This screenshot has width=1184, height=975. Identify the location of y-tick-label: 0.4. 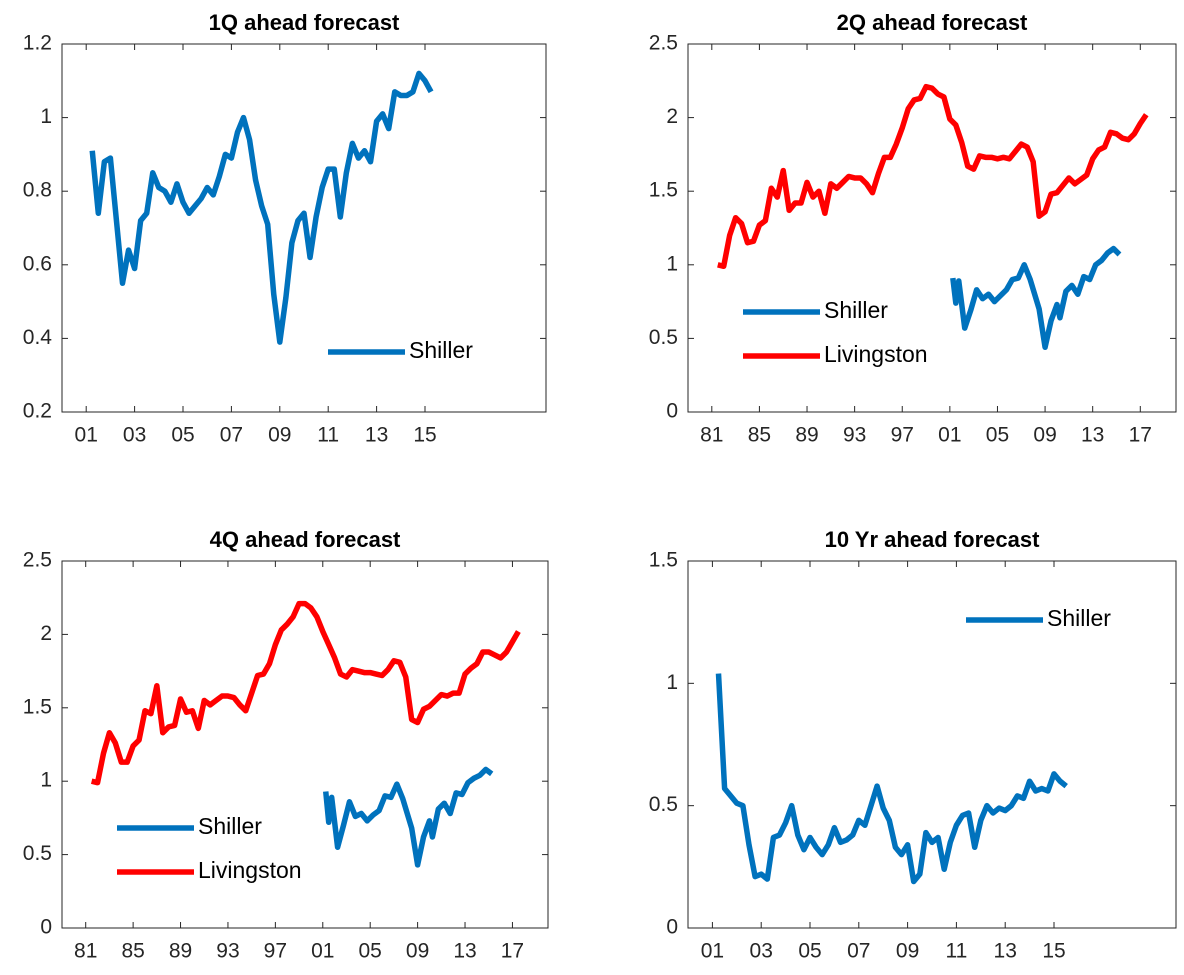
(38, 337).